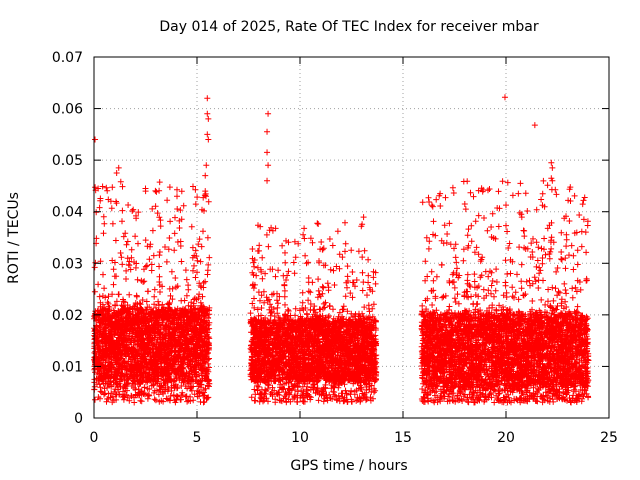 The height and width of the screenshot is (480, 640). I want to click on x-tick-label: 0, so click(94, 438).